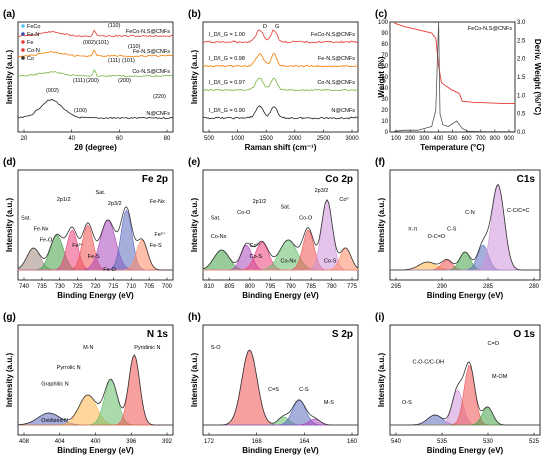 This screenshot has width=553, height=465. What do you see at coordinates (521, 78) in the screenshot?
I see `y2-tick-label: 1.5` at bounding box center [521, 78].